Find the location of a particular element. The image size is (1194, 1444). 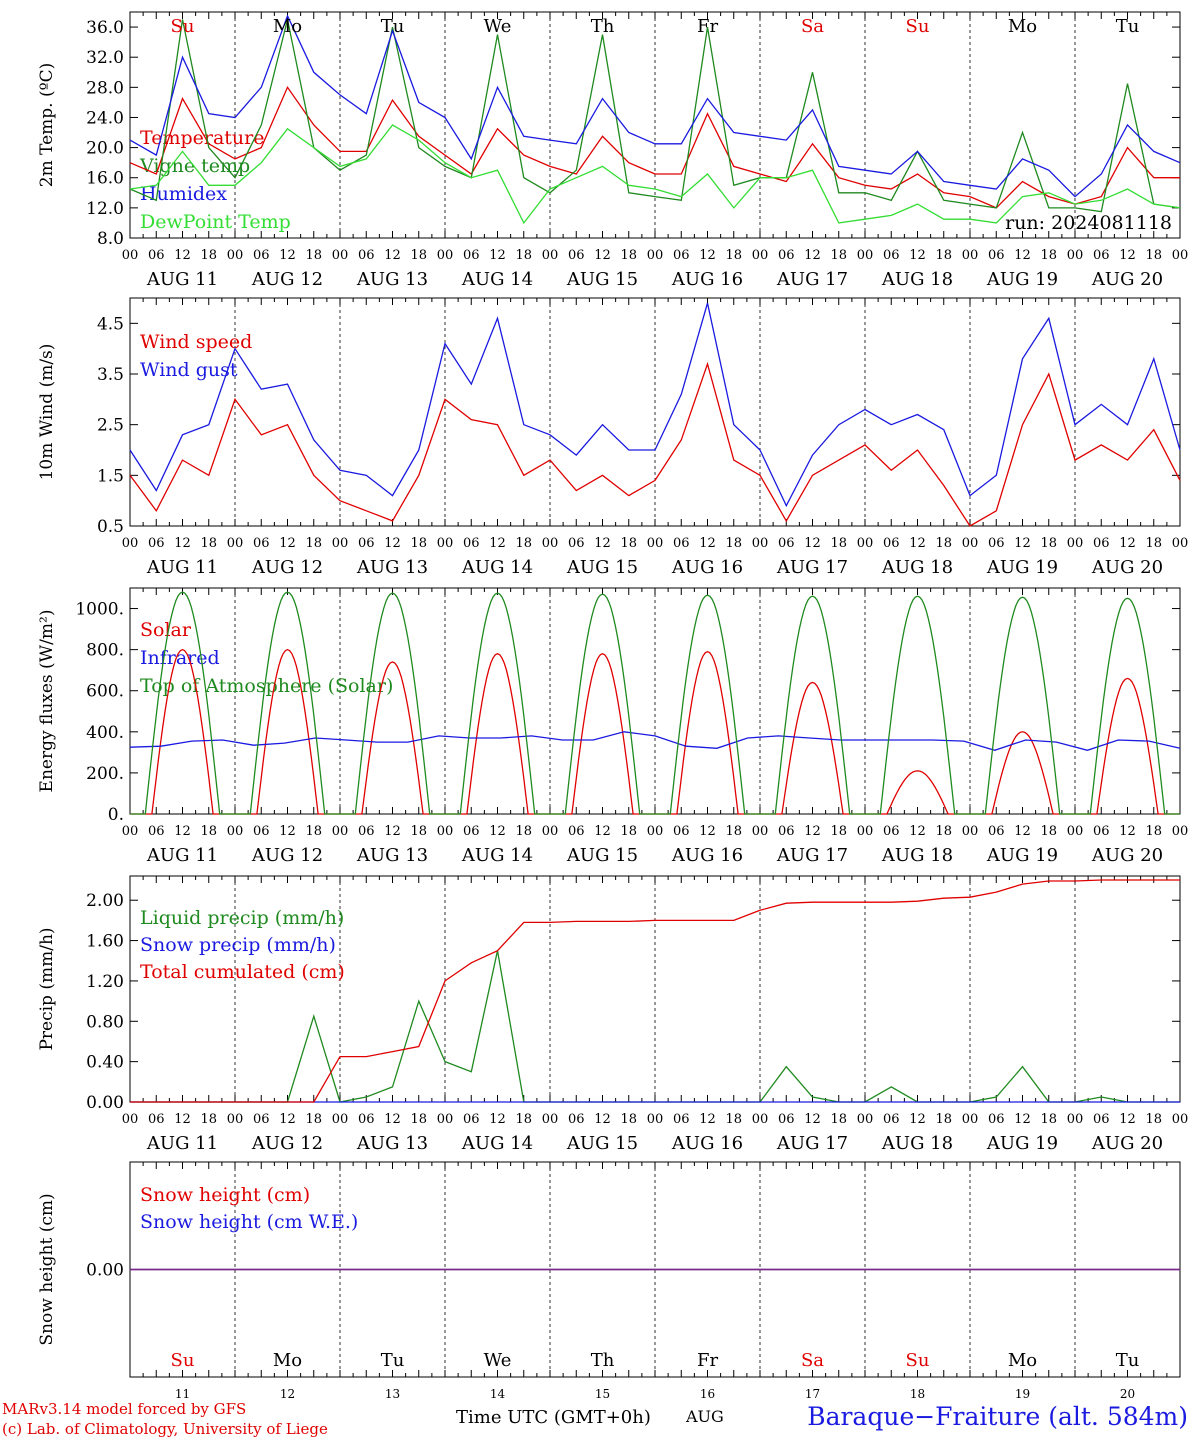

day-number-label: 11 is located at coordinates (182, 1394).